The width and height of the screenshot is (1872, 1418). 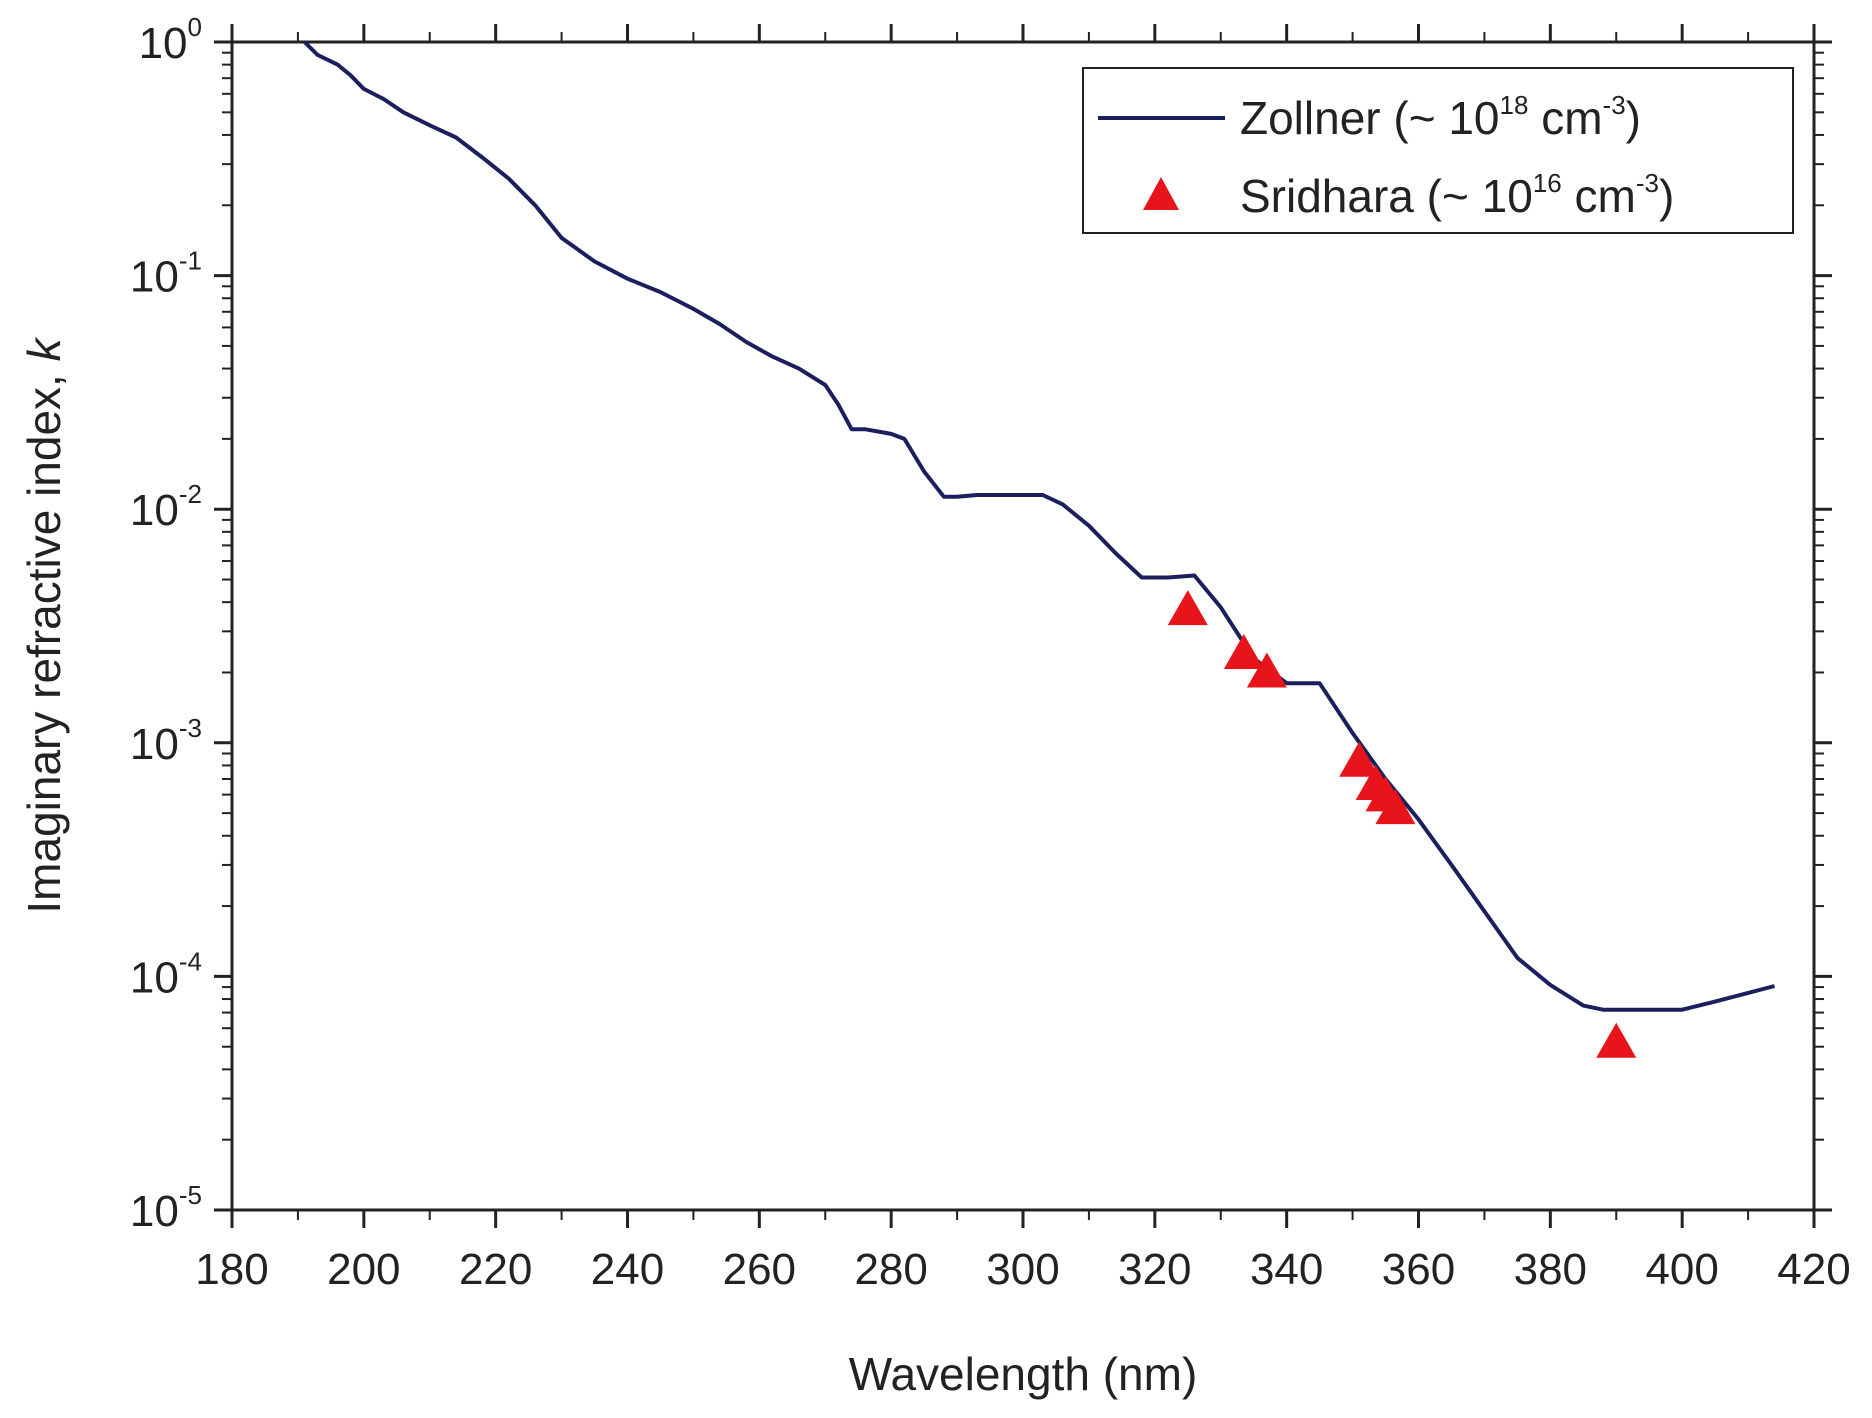 I want to click on y-axis-label-main: Imaginary refractive index,, so click(x=44, y=637).